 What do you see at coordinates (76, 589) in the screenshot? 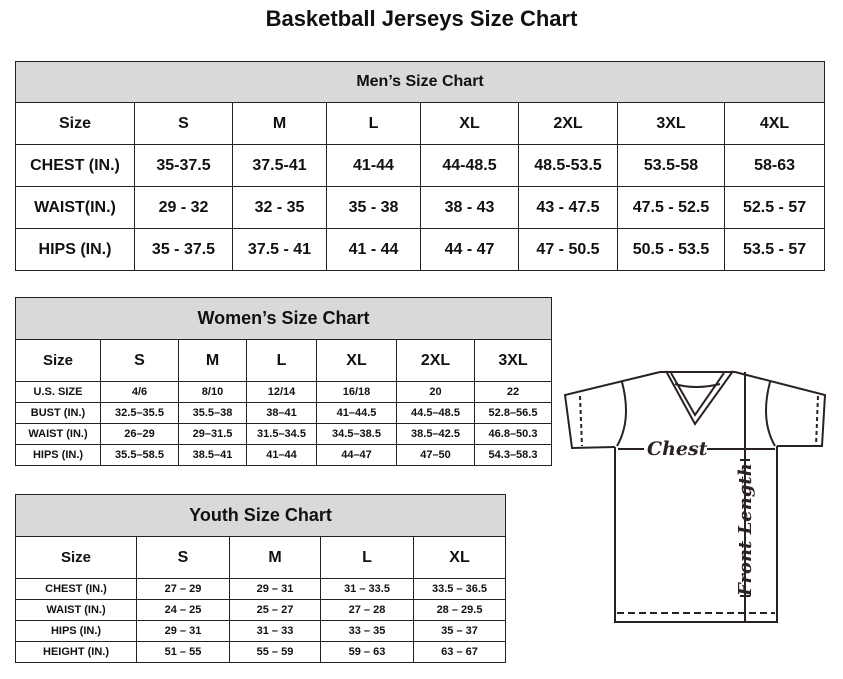
I see `row-label: CHEST (IN.)` at bounding box center [76, 589].